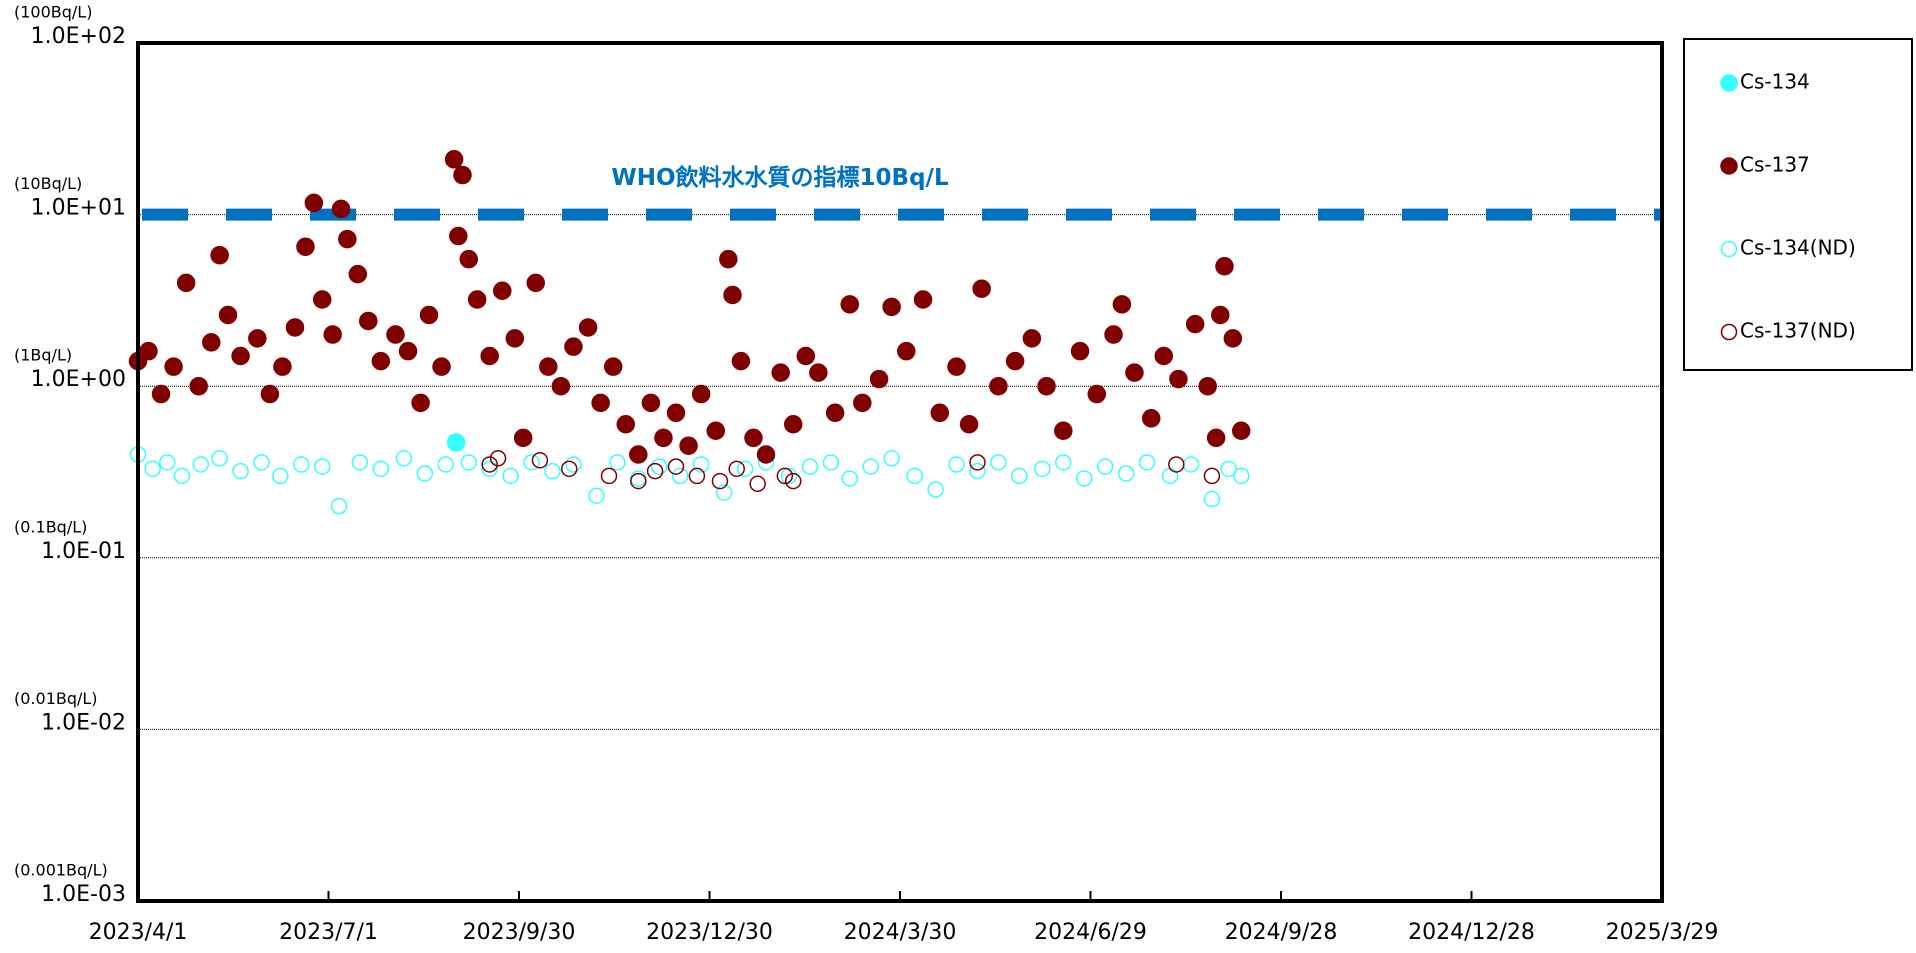 This screenshot has width=1916, height=953. What do you see at coordinates (1775, 165) in the screenshot?
I see `legend-label: Cs-137` at bounding box center [1775, 165].